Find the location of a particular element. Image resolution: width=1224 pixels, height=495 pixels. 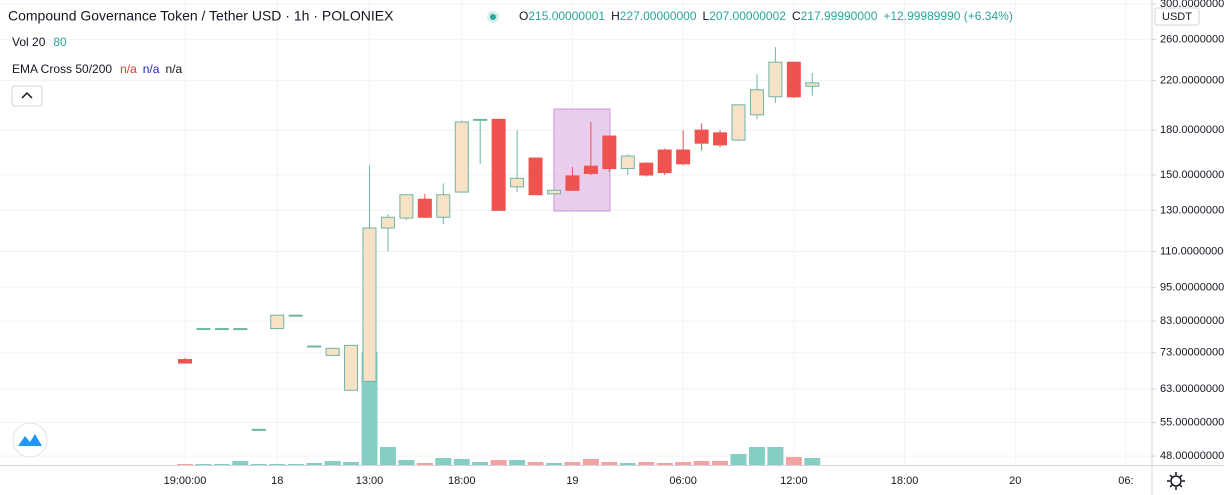

x-tick-label: 20 is located at coordinates (1015, 481).